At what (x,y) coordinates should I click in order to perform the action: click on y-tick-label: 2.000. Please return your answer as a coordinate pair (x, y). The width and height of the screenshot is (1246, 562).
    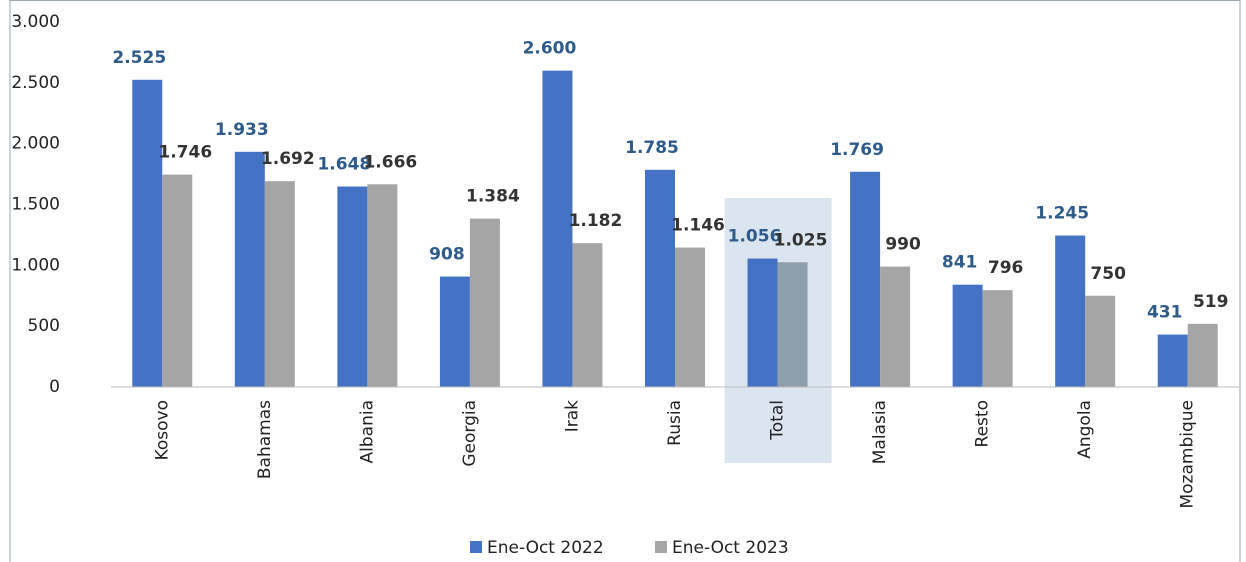
    Looking at the image, I should click on (35, 144).